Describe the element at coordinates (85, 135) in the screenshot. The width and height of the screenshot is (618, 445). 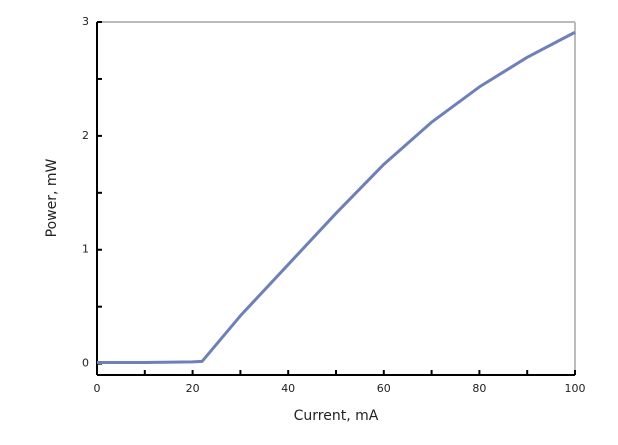
I see `y-tick-label: 2` at that location.